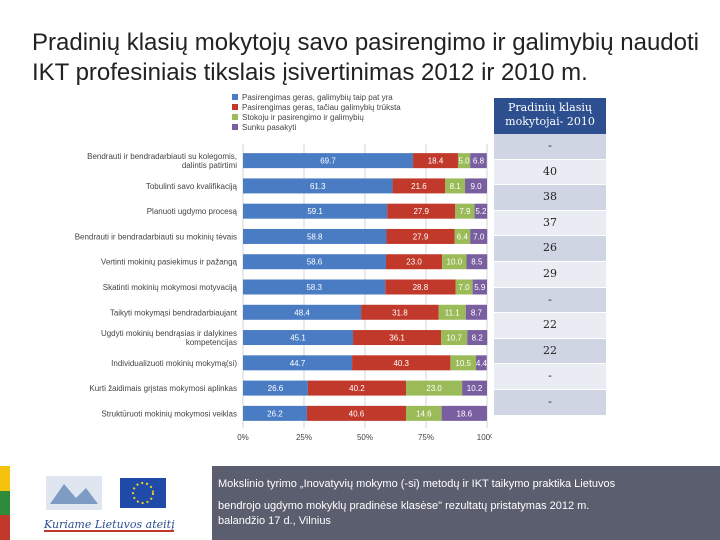 The image size is (720, 540). What do you see at coordinates (269, 127) in the screenshot?
I see `legend-label: Sunku pasakyti` at bounding box center [269, 127].